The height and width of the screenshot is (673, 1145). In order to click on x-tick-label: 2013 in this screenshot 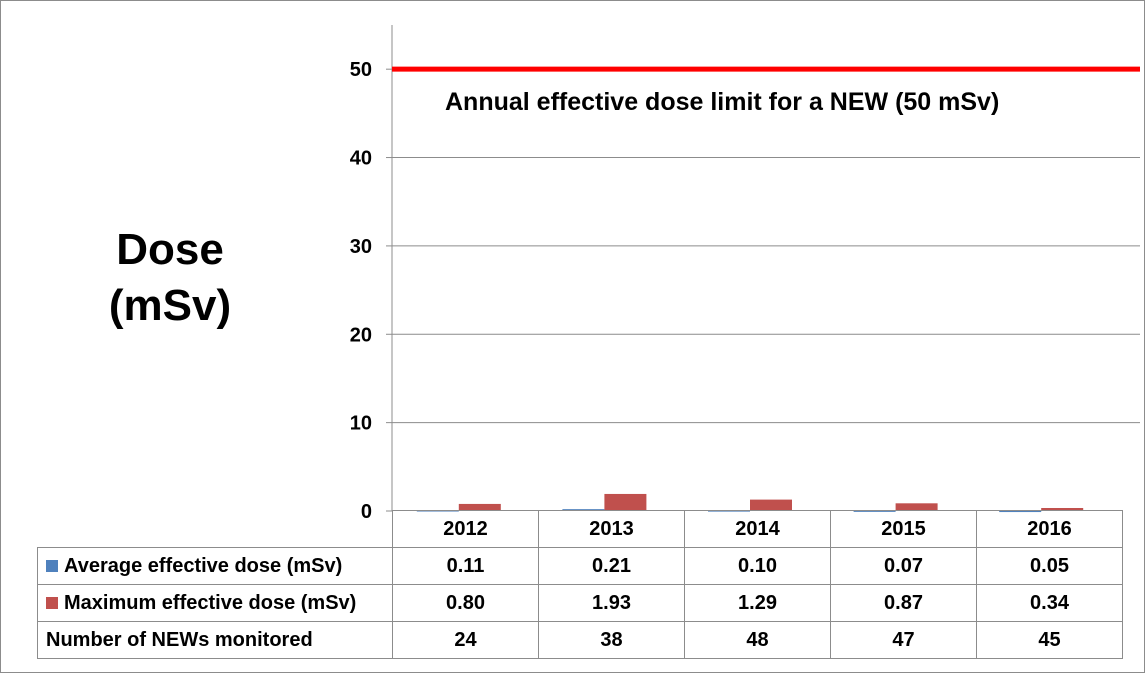, I will do `click(611, 529)`.